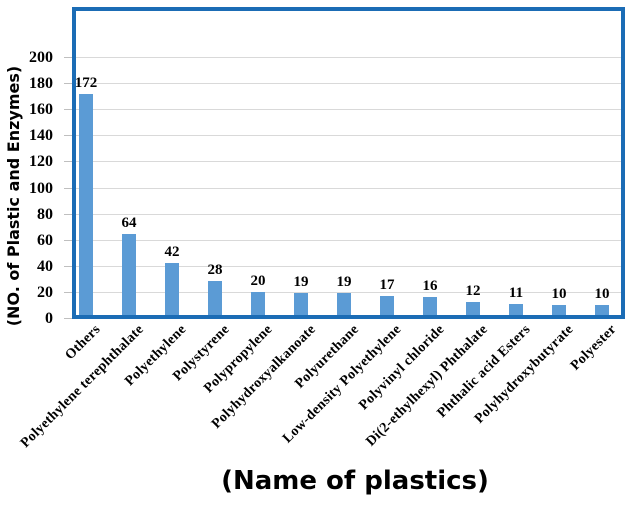 This screenshot has height=506, width=630. Describe the element at coordinates (172, 252) in the screenshot. I see `bar-value-label: 42` at that location.